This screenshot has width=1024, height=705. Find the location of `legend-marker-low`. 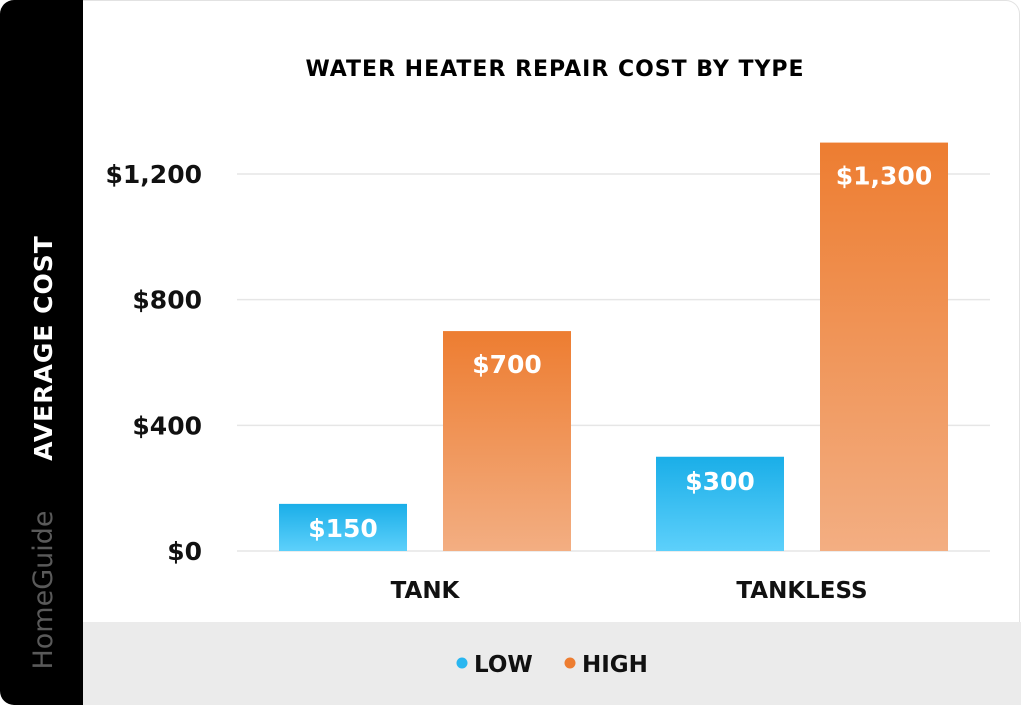

legend-marker-low is located at coordinates (462, 663).